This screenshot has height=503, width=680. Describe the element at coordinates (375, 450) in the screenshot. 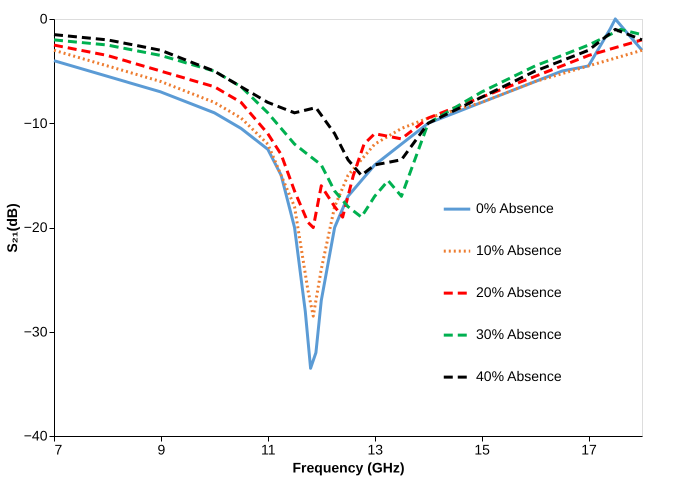

I see `x-tick-label: 13` at that location.